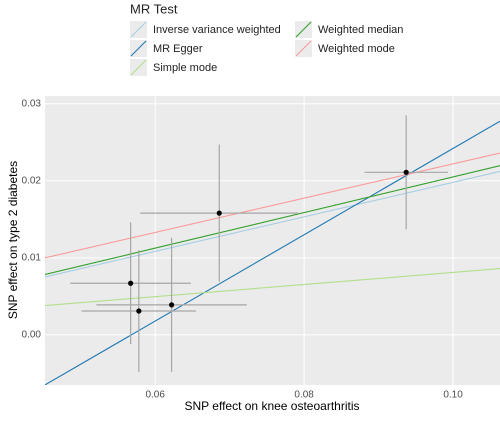  I want to click on y-tick-label: 0.01, so click(32, 257).